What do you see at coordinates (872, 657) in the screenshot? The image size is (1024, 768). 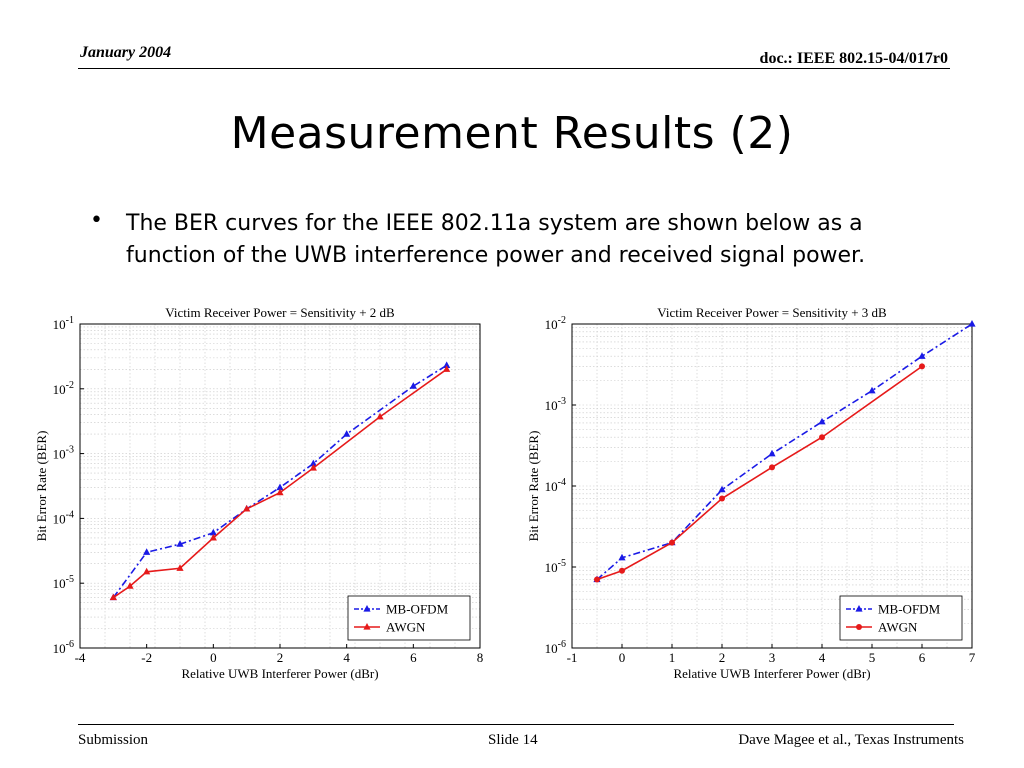 I see `x-tick-label: 5` at bounding box center [872, 657].